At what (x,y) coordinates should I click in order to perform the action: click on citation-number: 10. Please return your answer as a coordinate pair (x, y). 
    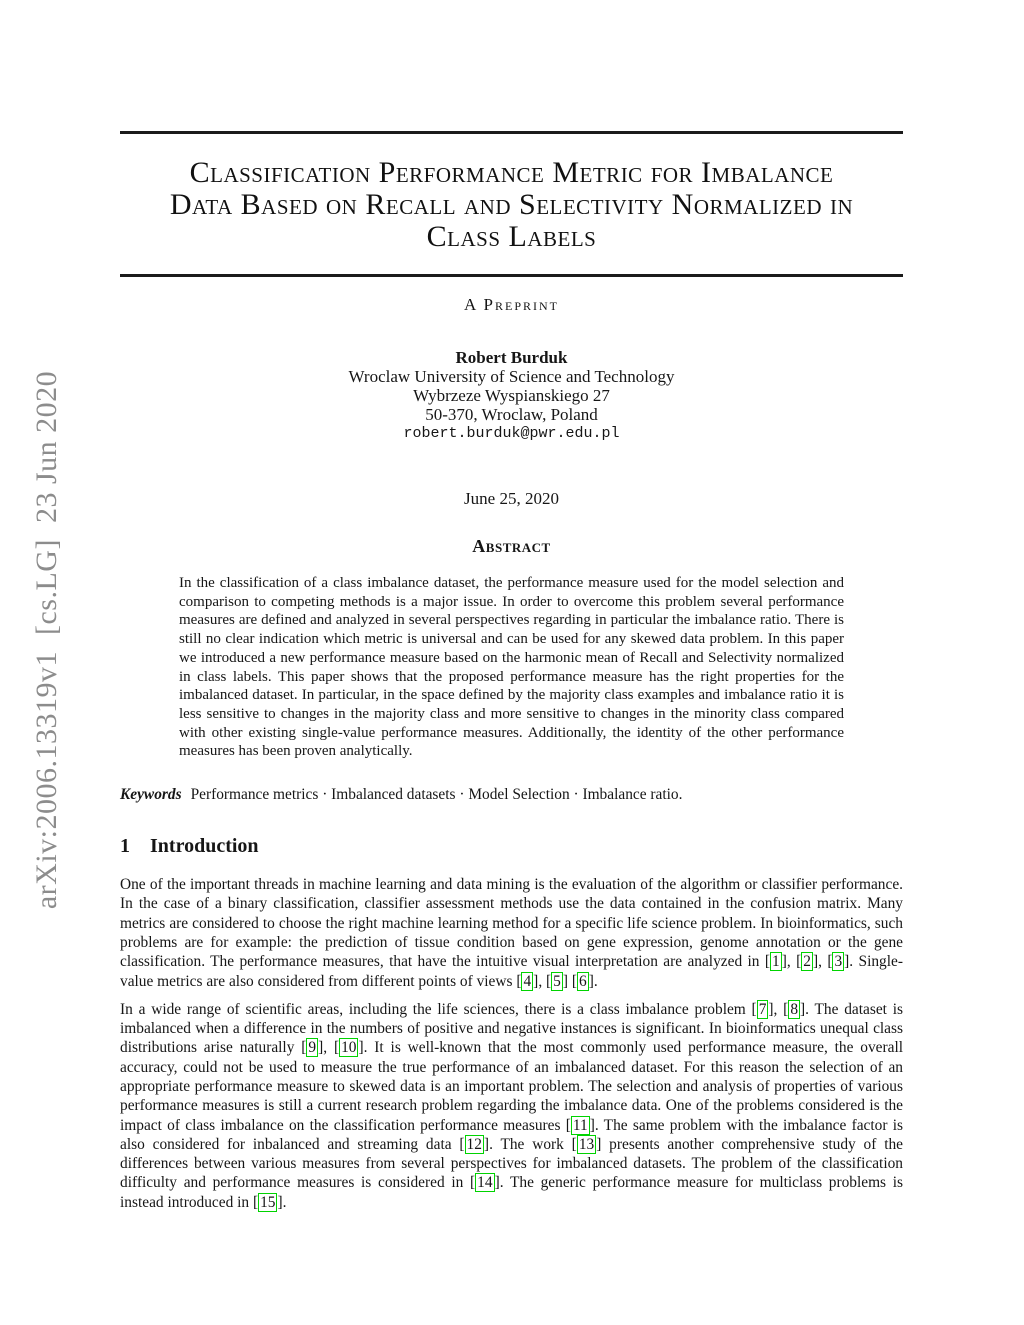
    Looking at the image, I should click on (349, 1048).